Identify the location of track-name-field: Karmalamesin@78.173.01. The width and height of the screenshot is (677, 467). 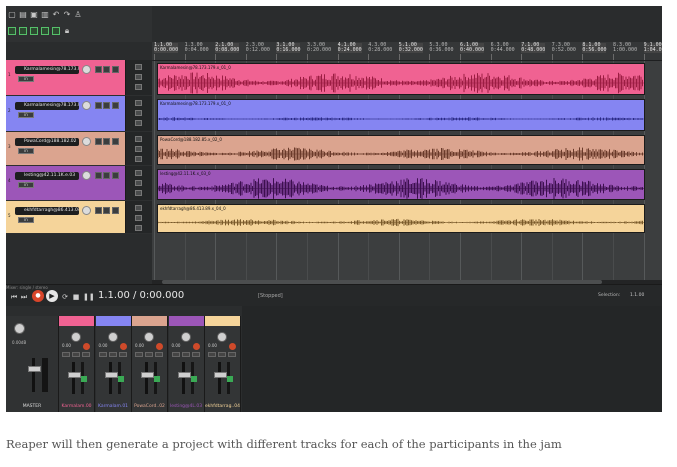
(47, 70).